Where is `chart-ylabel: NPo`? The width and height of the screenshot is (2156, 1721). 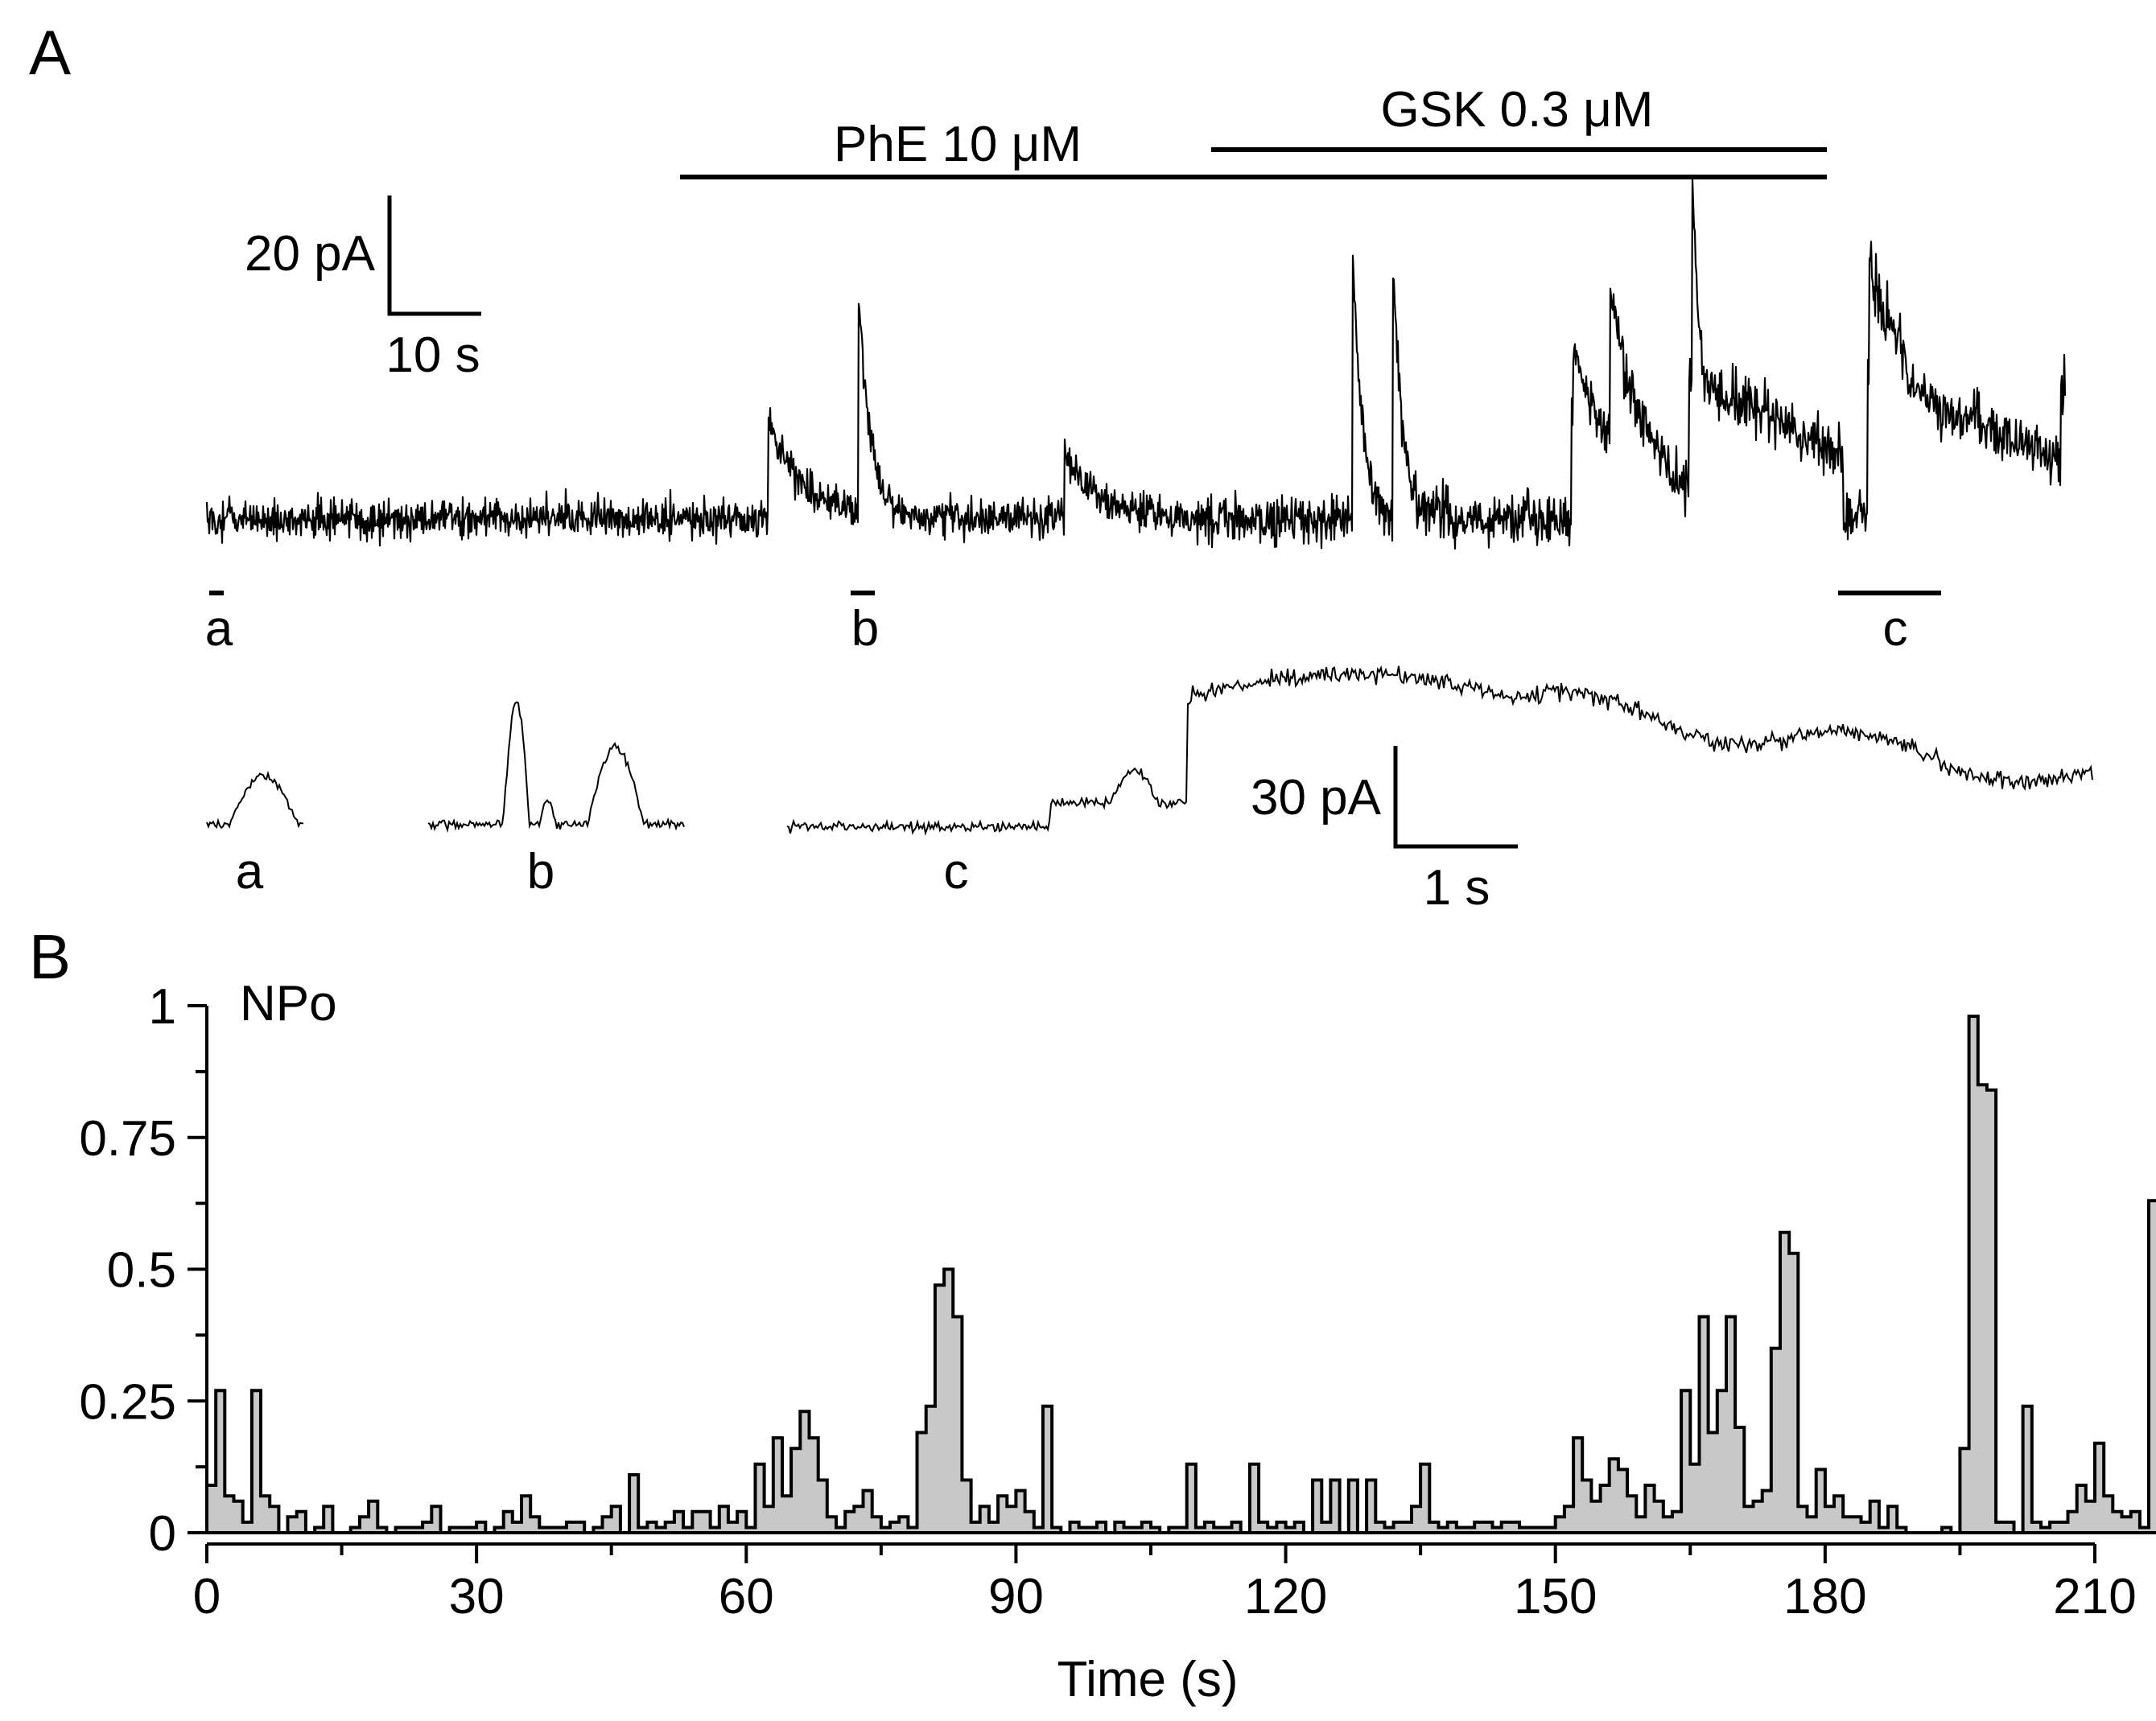 chart-ylabel: NPo is located at coordinates (288, 1003).